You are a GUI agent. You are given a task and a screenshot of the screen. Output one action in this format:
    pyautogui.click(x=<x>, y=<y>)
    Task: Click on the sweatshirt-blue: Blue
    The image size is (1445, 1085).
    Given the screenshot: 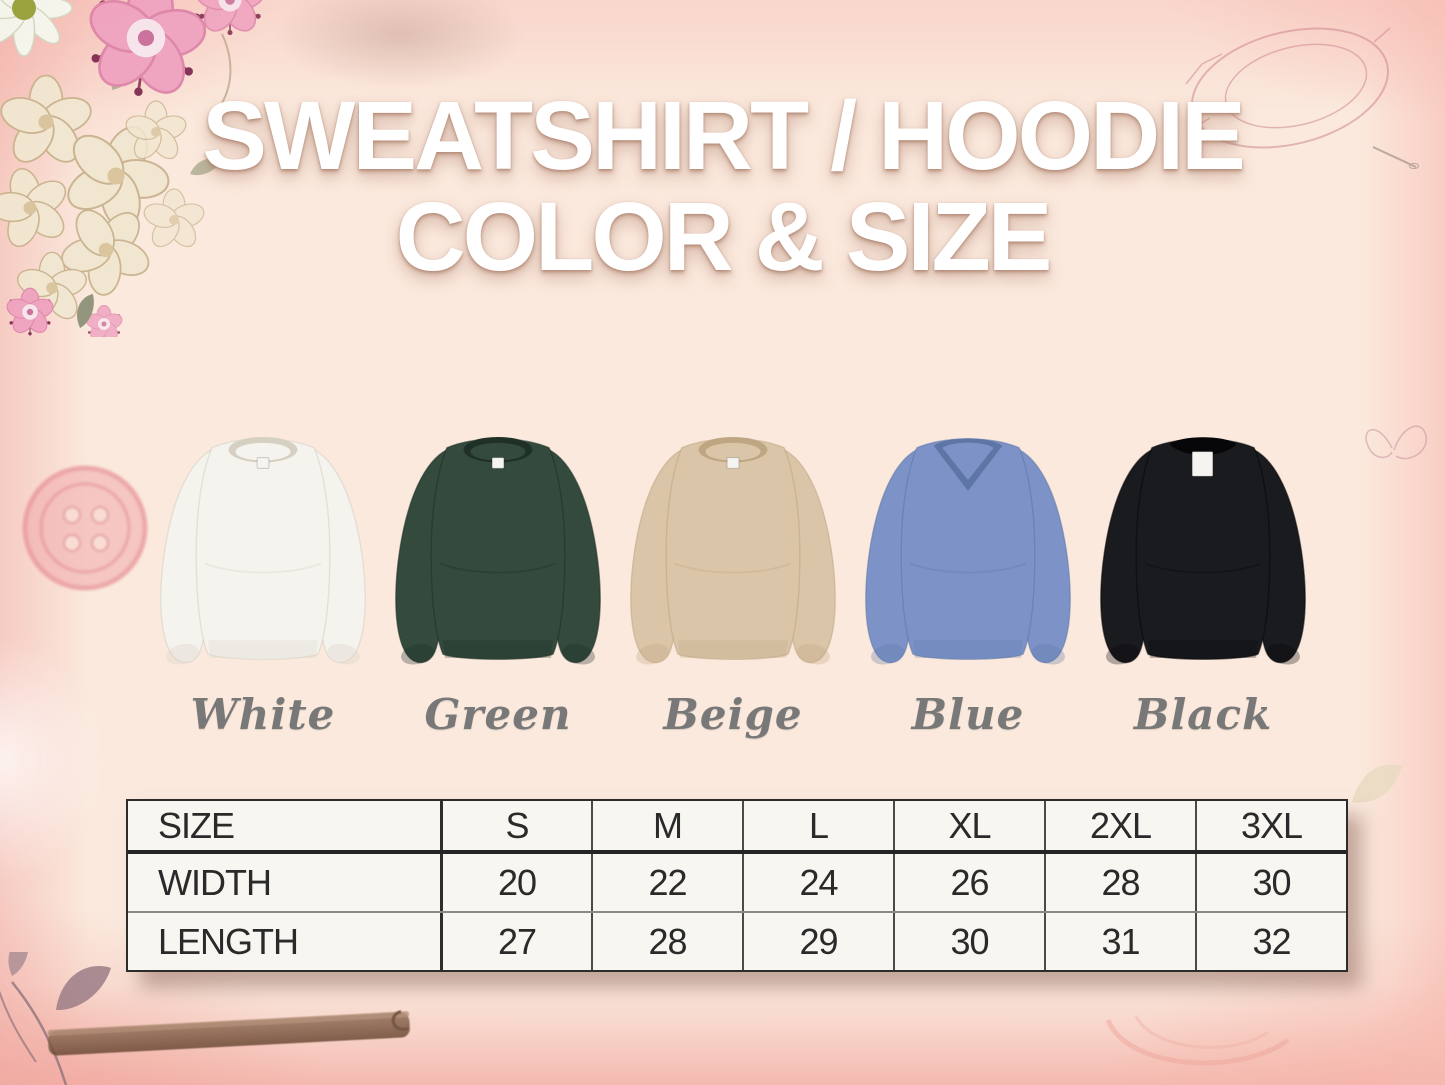 What is the action you would take?
    pyautogui.click(x=968, y=576)
    